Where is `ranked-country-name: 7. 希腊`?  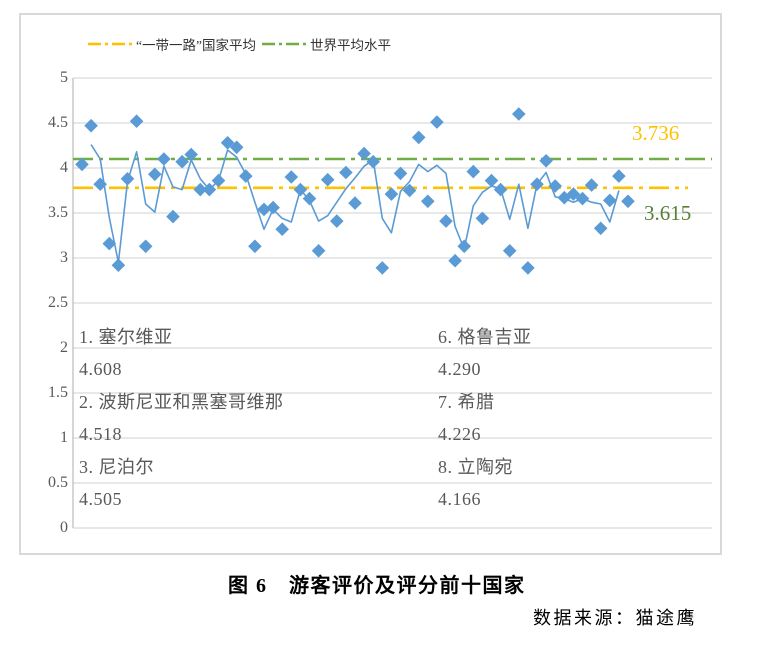
ranked-country-name: 7. 希腊 is located at coordinates (466, 402).